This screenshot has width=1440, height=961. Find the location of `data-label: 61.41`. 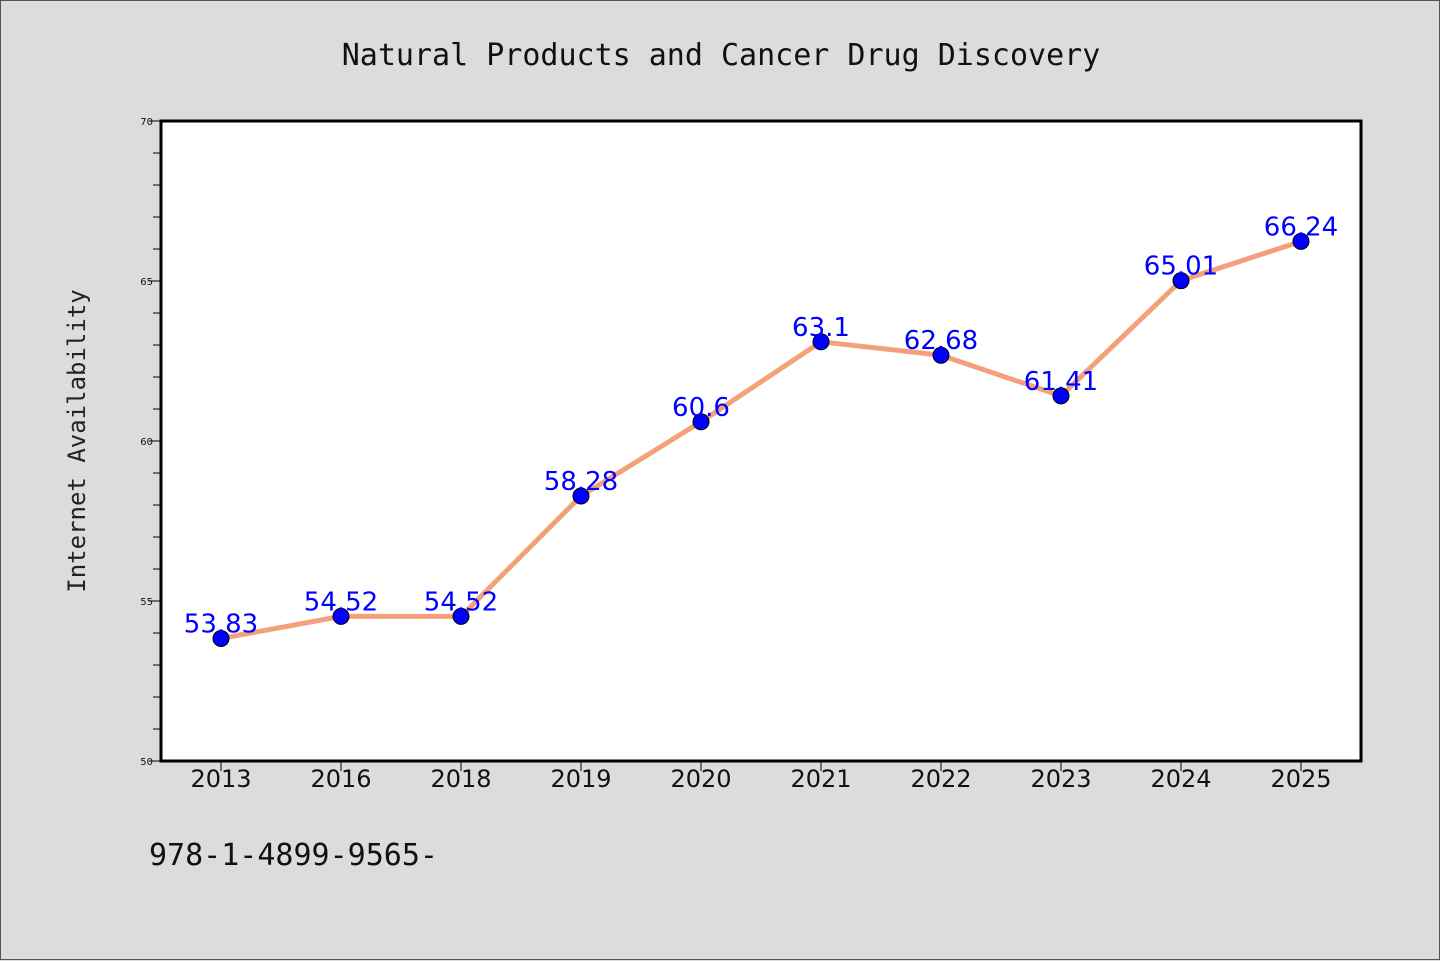

data-label: 61.41 is located at coordinates (1061, 382).